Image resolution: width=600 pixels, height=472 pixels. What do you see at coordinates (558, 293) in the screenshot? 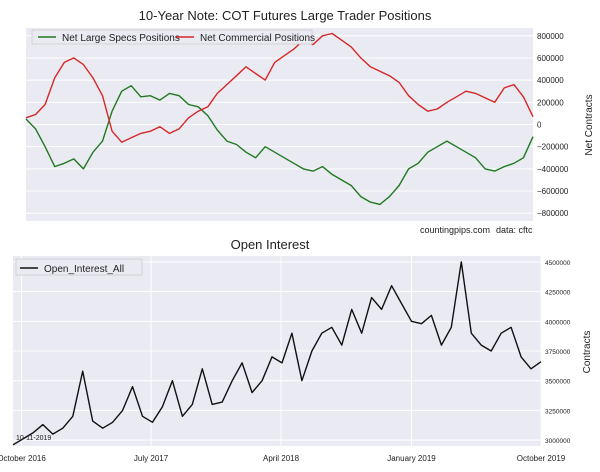
I see `y-tick-label: 4250000` at bounding box center [558, 293].